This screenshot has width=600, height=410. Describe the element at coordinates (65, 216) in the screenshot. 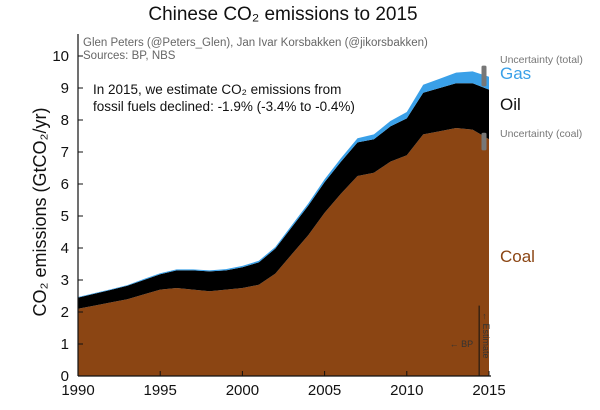

I see `y-tick-label: 5` at that location.